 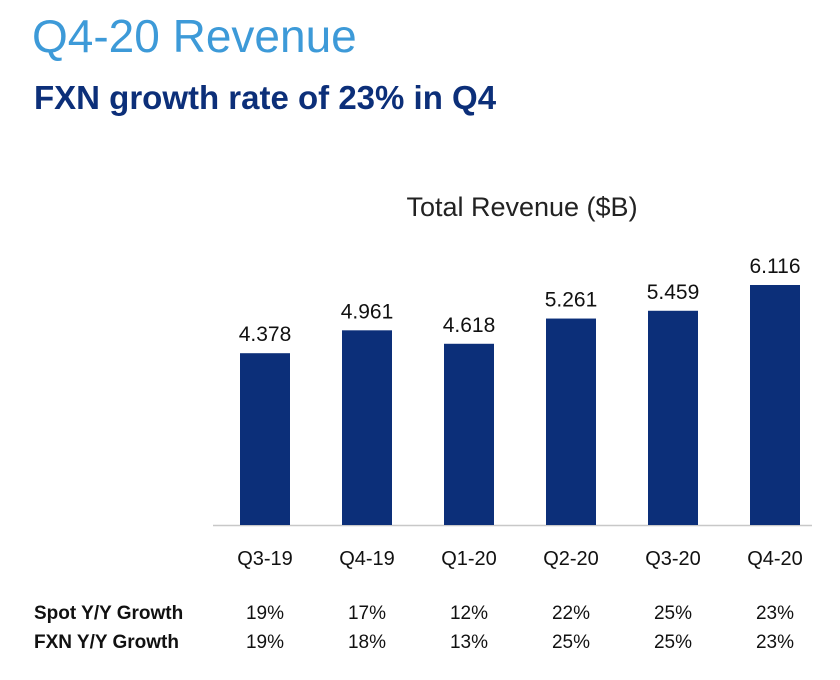 I want to click on x-tick-label-q3-20: Q3-20, so click(x=673, y=559).